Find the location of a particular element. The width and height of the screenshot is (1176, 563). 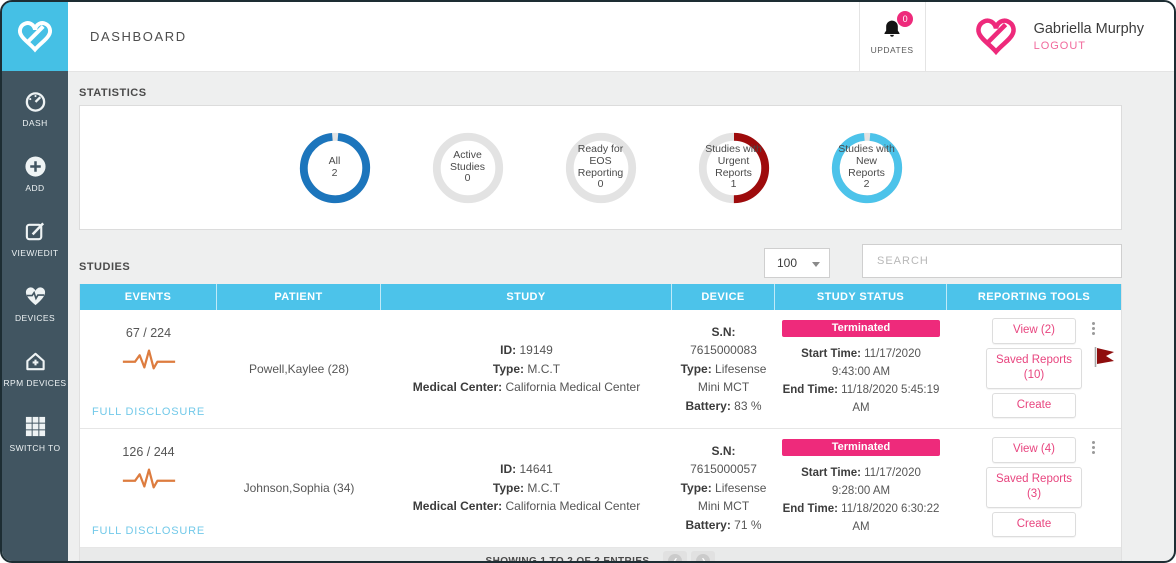

sidebar-item-label: DEVICES is located at coordinates (35, 318).